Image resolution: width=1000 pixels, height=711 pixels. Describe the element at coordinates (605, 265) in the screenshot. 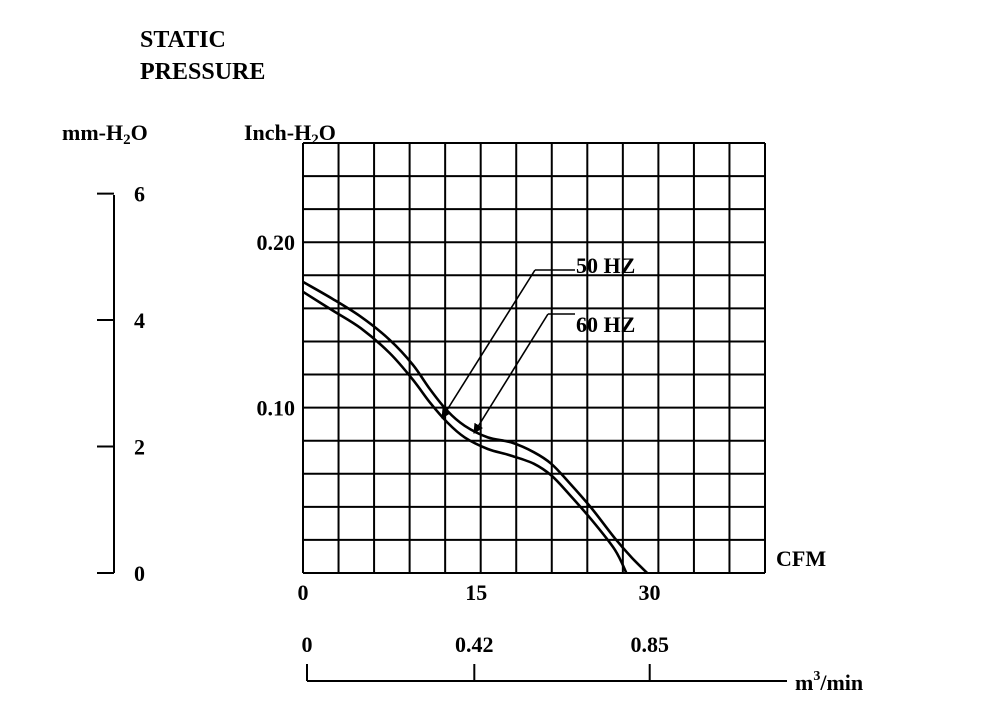

I see `annotation-50hz-label: 50 HZ` at that location.